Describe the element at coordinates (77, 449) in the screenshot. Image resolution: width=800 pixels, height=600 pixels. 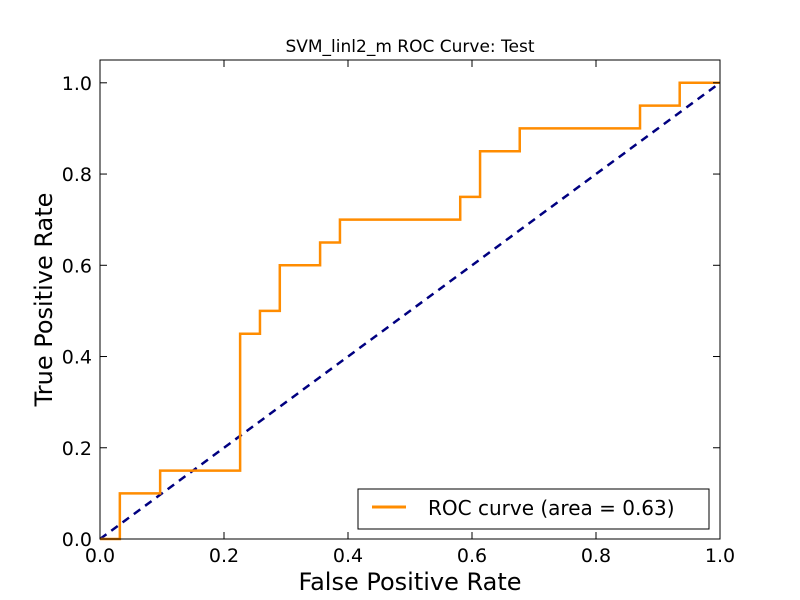
I see `y-tick-label: 0.2` at that location.